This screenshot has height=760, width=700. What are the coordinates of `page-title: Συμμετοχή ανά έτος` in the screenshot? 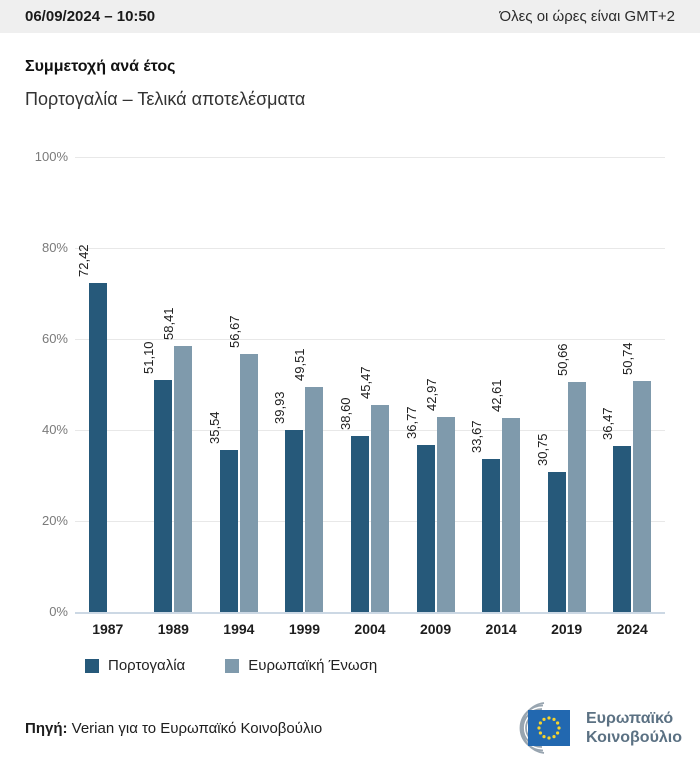 It's located at (100, 66).